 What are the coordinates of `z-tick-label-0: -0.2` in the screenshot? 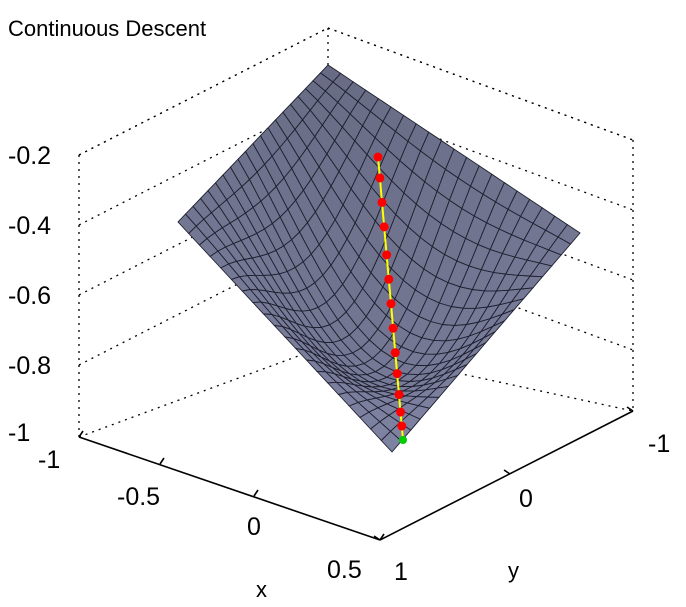 It's located at (29, 156).